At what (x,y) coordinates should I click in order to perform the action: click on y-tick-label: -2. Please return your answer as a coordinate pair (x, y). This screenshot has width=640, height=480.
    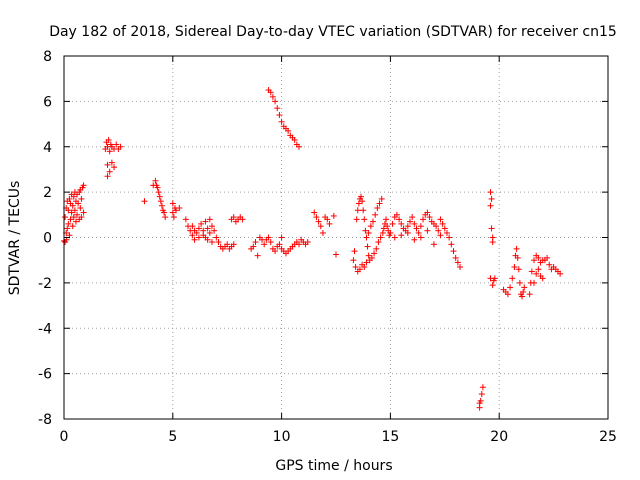
    Looking at the image, I should click on (45, 284).